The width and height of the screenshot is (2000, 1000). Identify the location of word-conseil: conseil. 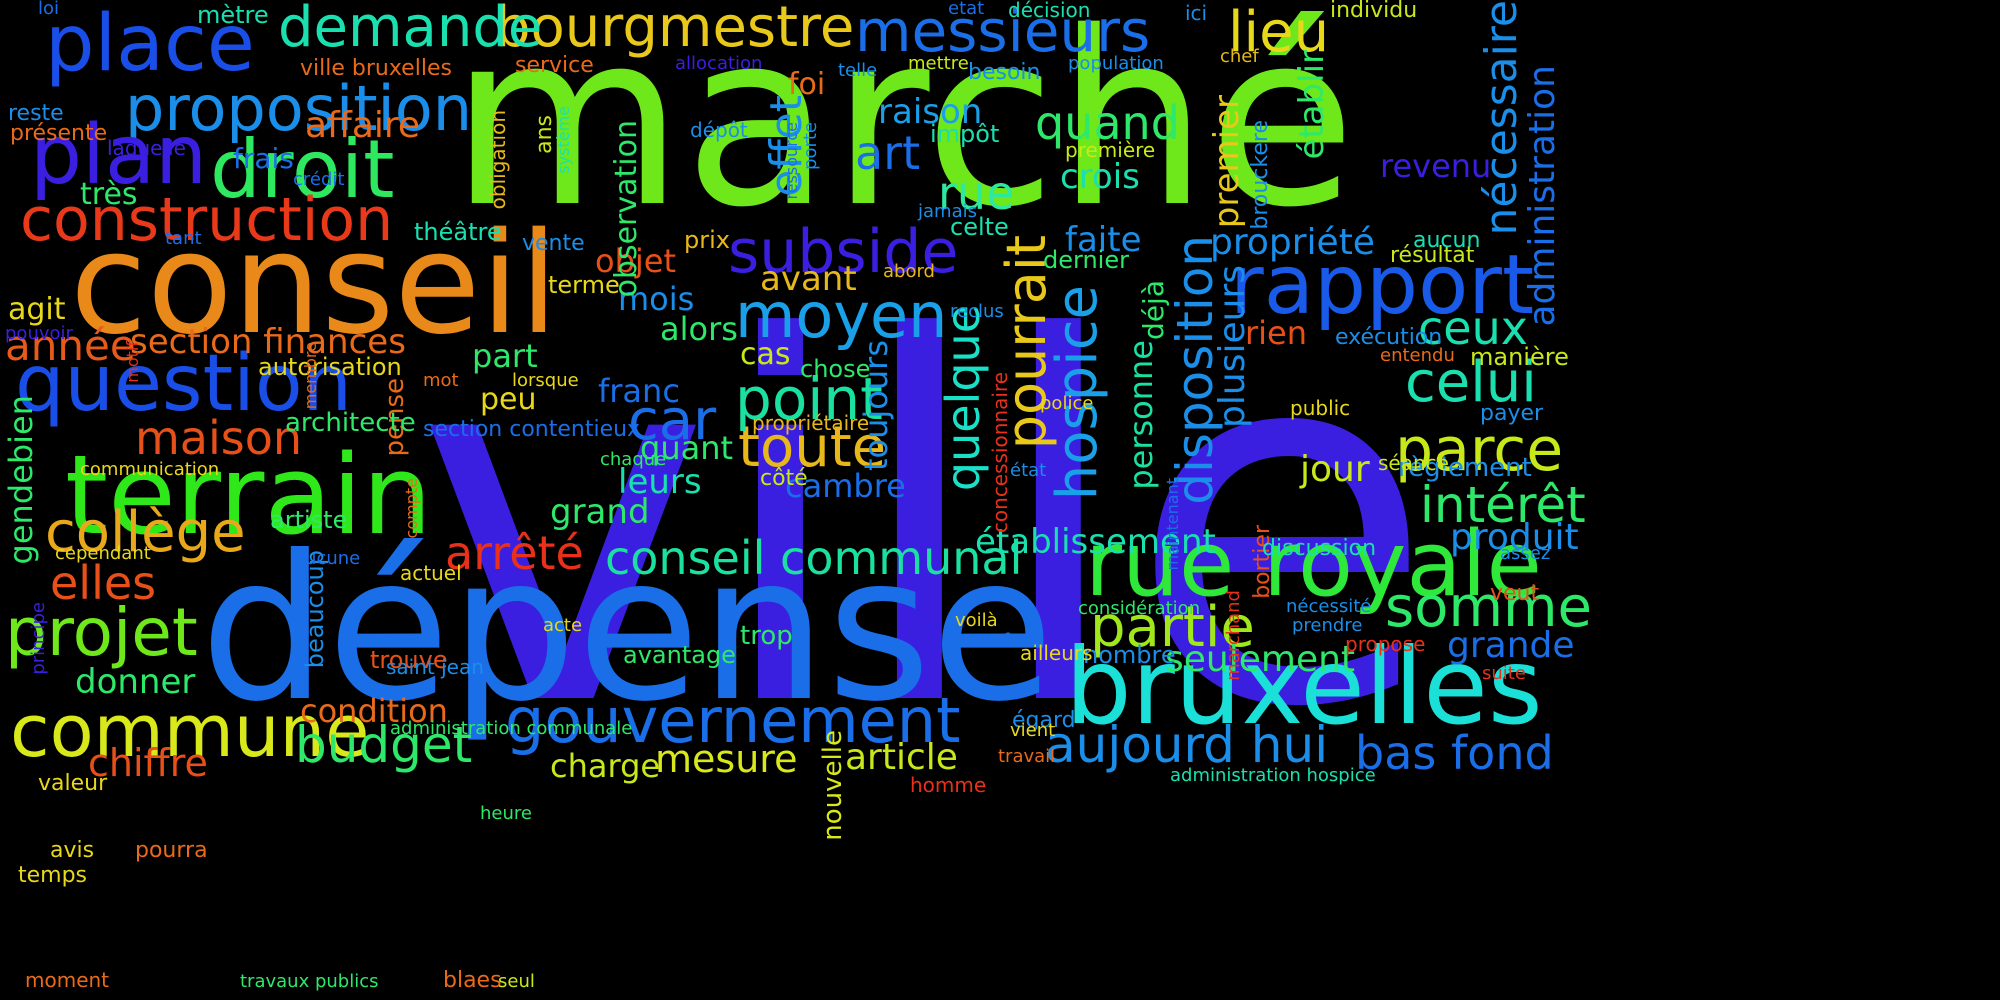
(314, 284).